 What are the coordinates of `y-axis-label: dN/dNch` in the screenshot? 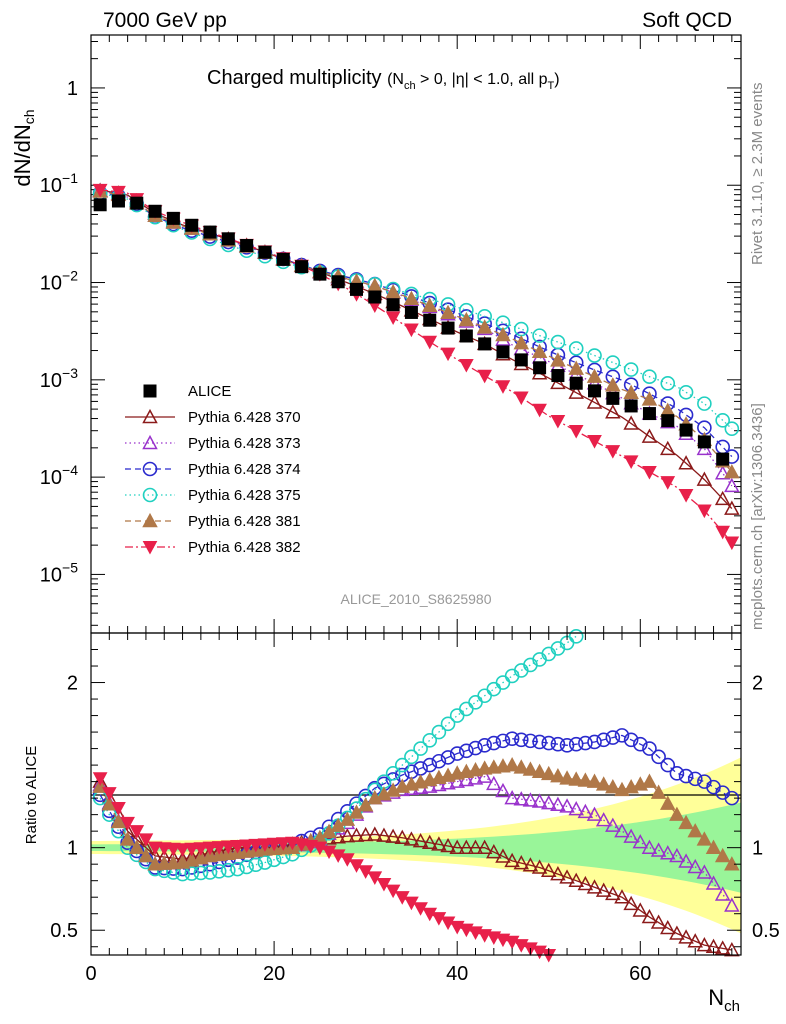 It's located at (23, 147).